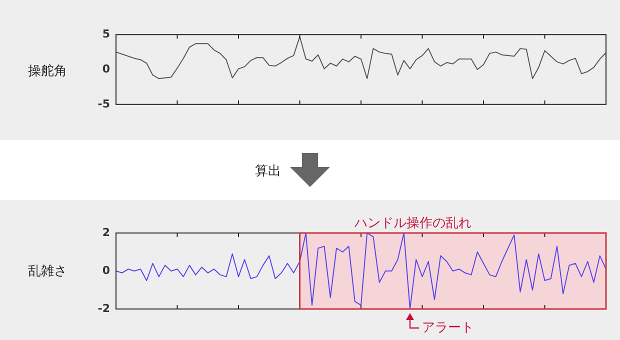 Image resolution: width=620 pixels, height=340 pixels. I want to click on y-tick-label: 2, so click(106, 232).